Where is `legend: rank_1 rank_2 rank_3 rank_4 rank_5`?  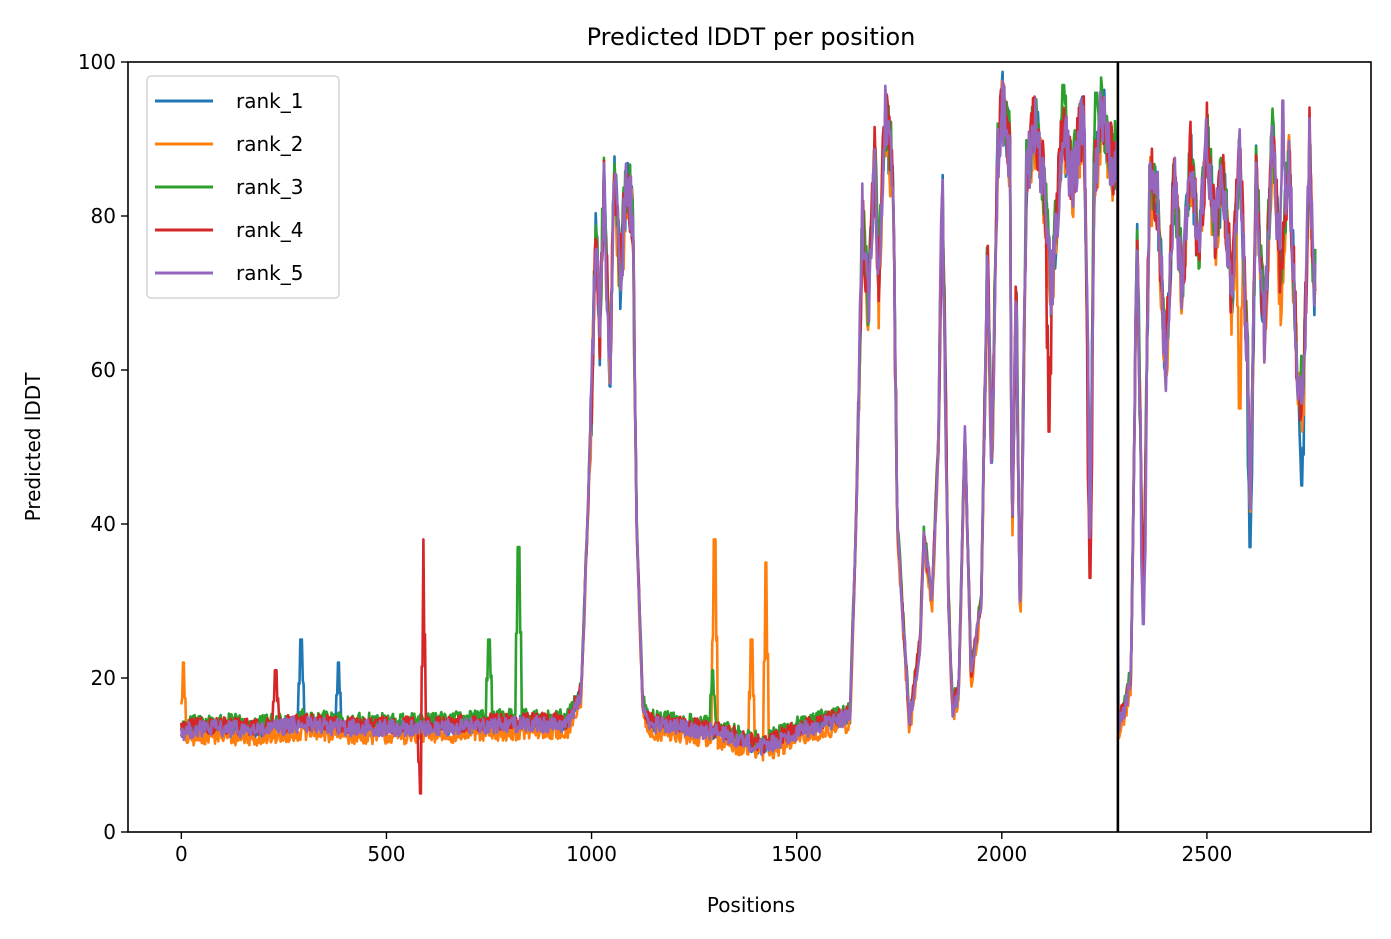 legend: rank_1 rank_2 rank_3 rank_4 rank_5 is located at coordinates (243, 187).